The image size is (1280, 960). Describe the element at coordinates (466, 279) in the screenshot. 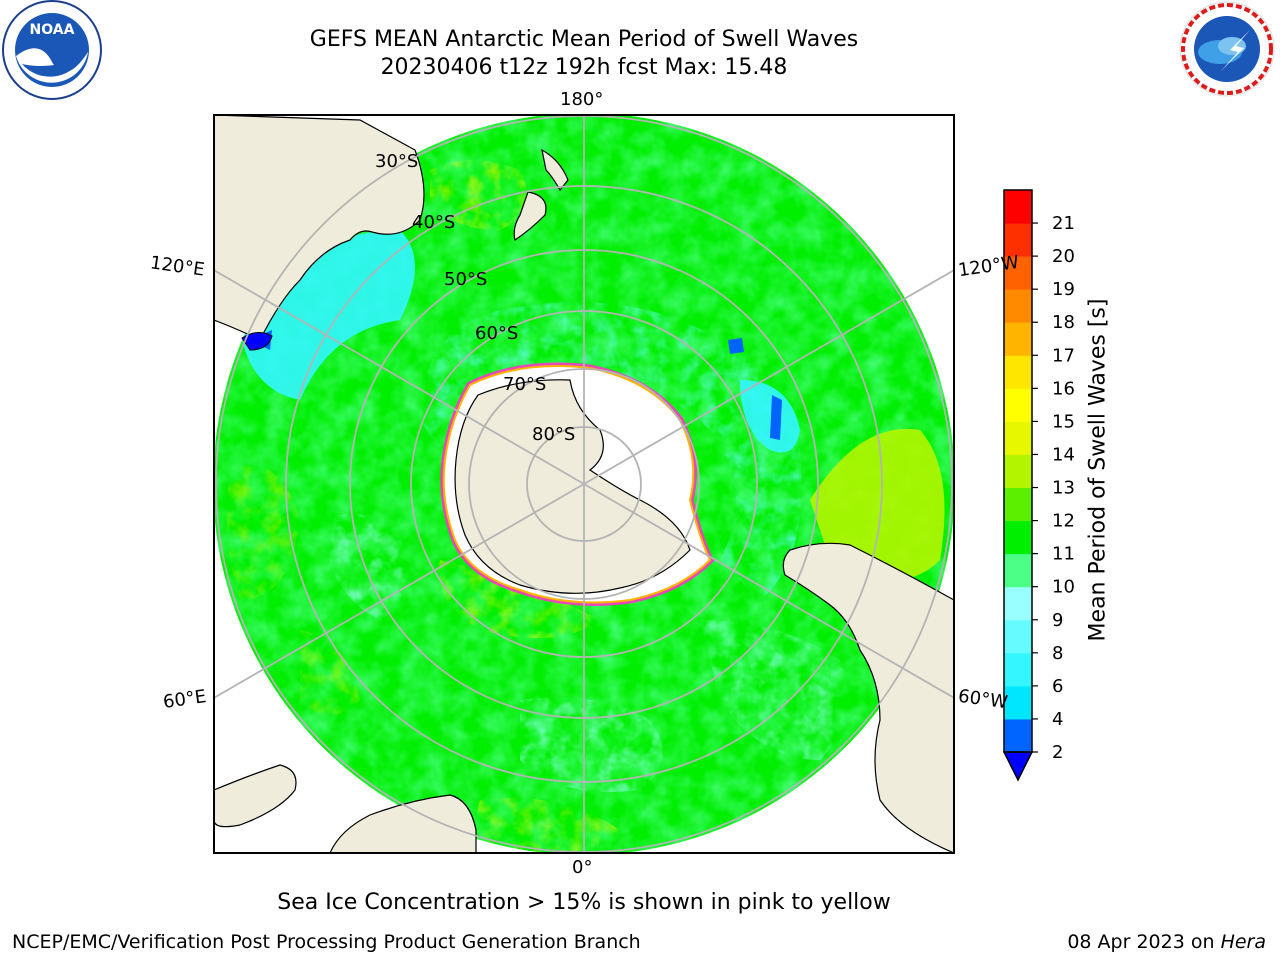

I see `lat-label-50s: 50°S` at that location.